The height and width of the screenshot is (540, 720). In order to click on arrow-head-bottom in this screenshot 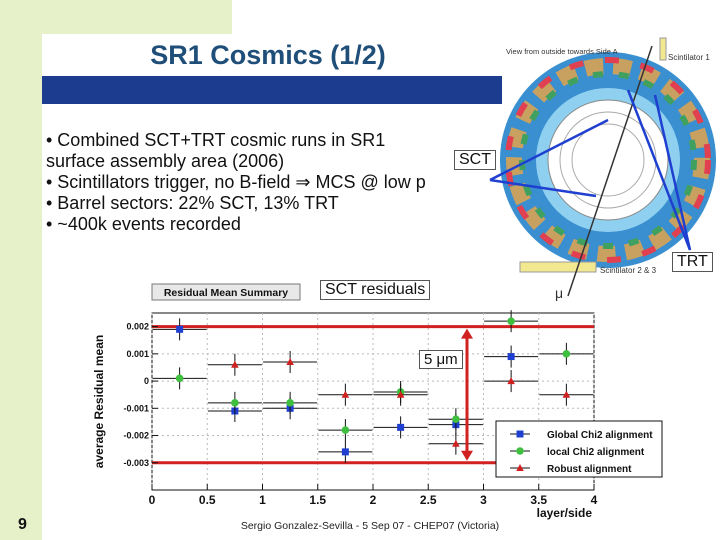, I will do `click(467, 455)`.